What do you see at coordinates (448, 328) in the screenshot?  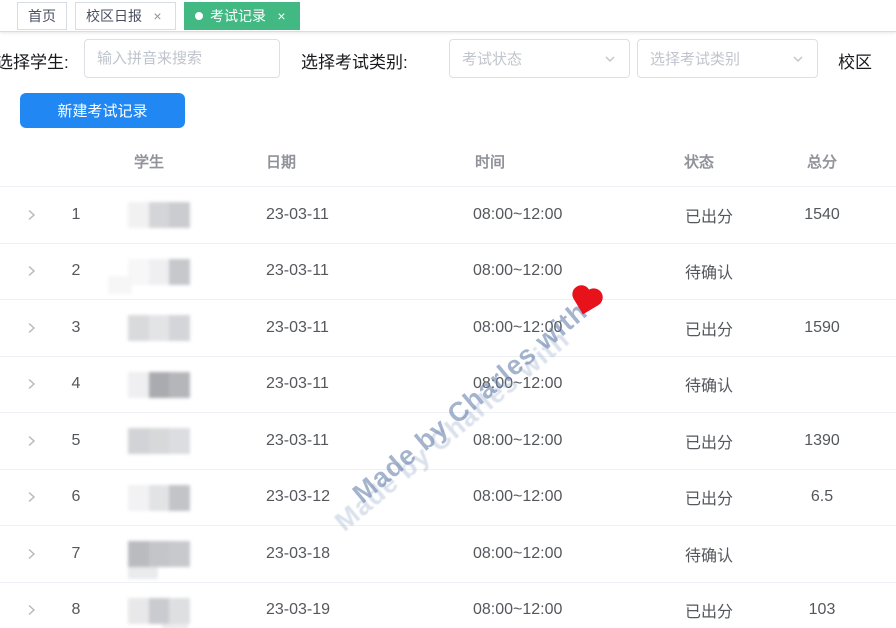 I see `table-row: 3 23-03-11 08:00~12:00 已出分 1590` at bounding box center [448, 328].